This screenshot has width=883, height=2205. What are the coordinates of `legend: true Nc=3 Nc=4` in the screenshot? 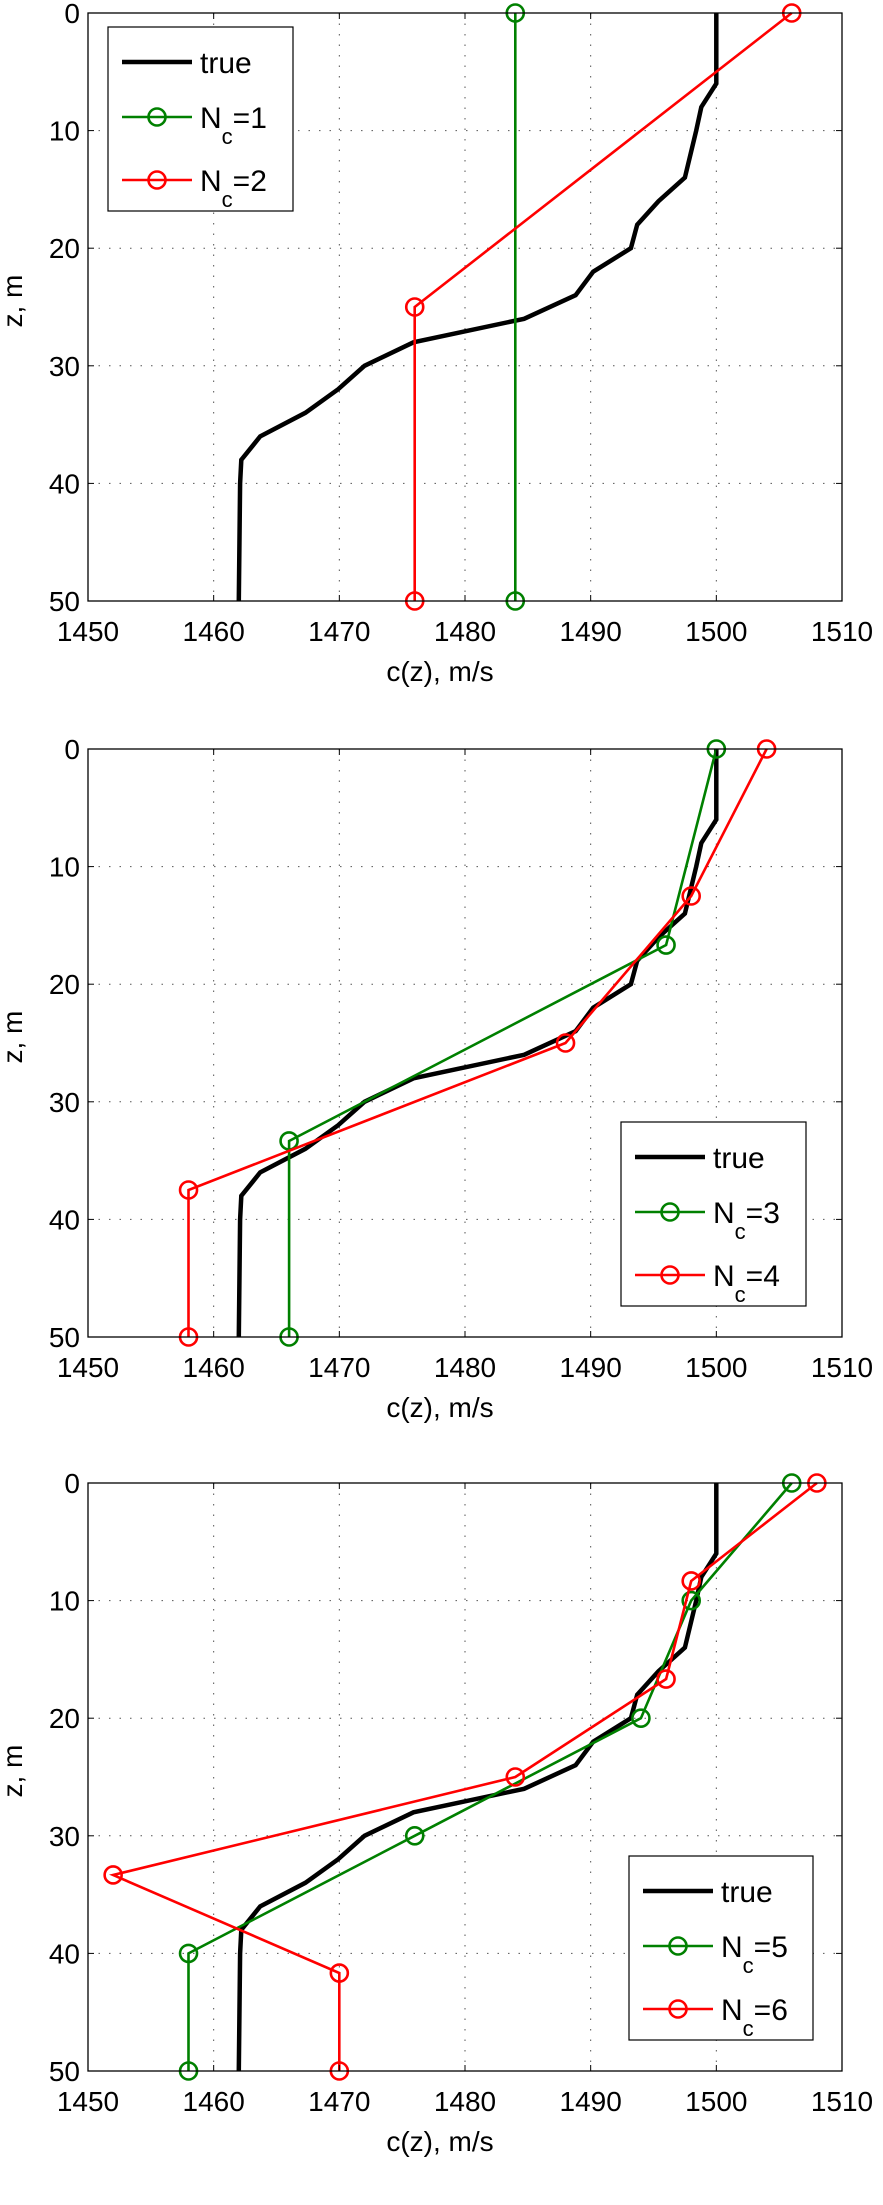 It's located at (713, 1214).